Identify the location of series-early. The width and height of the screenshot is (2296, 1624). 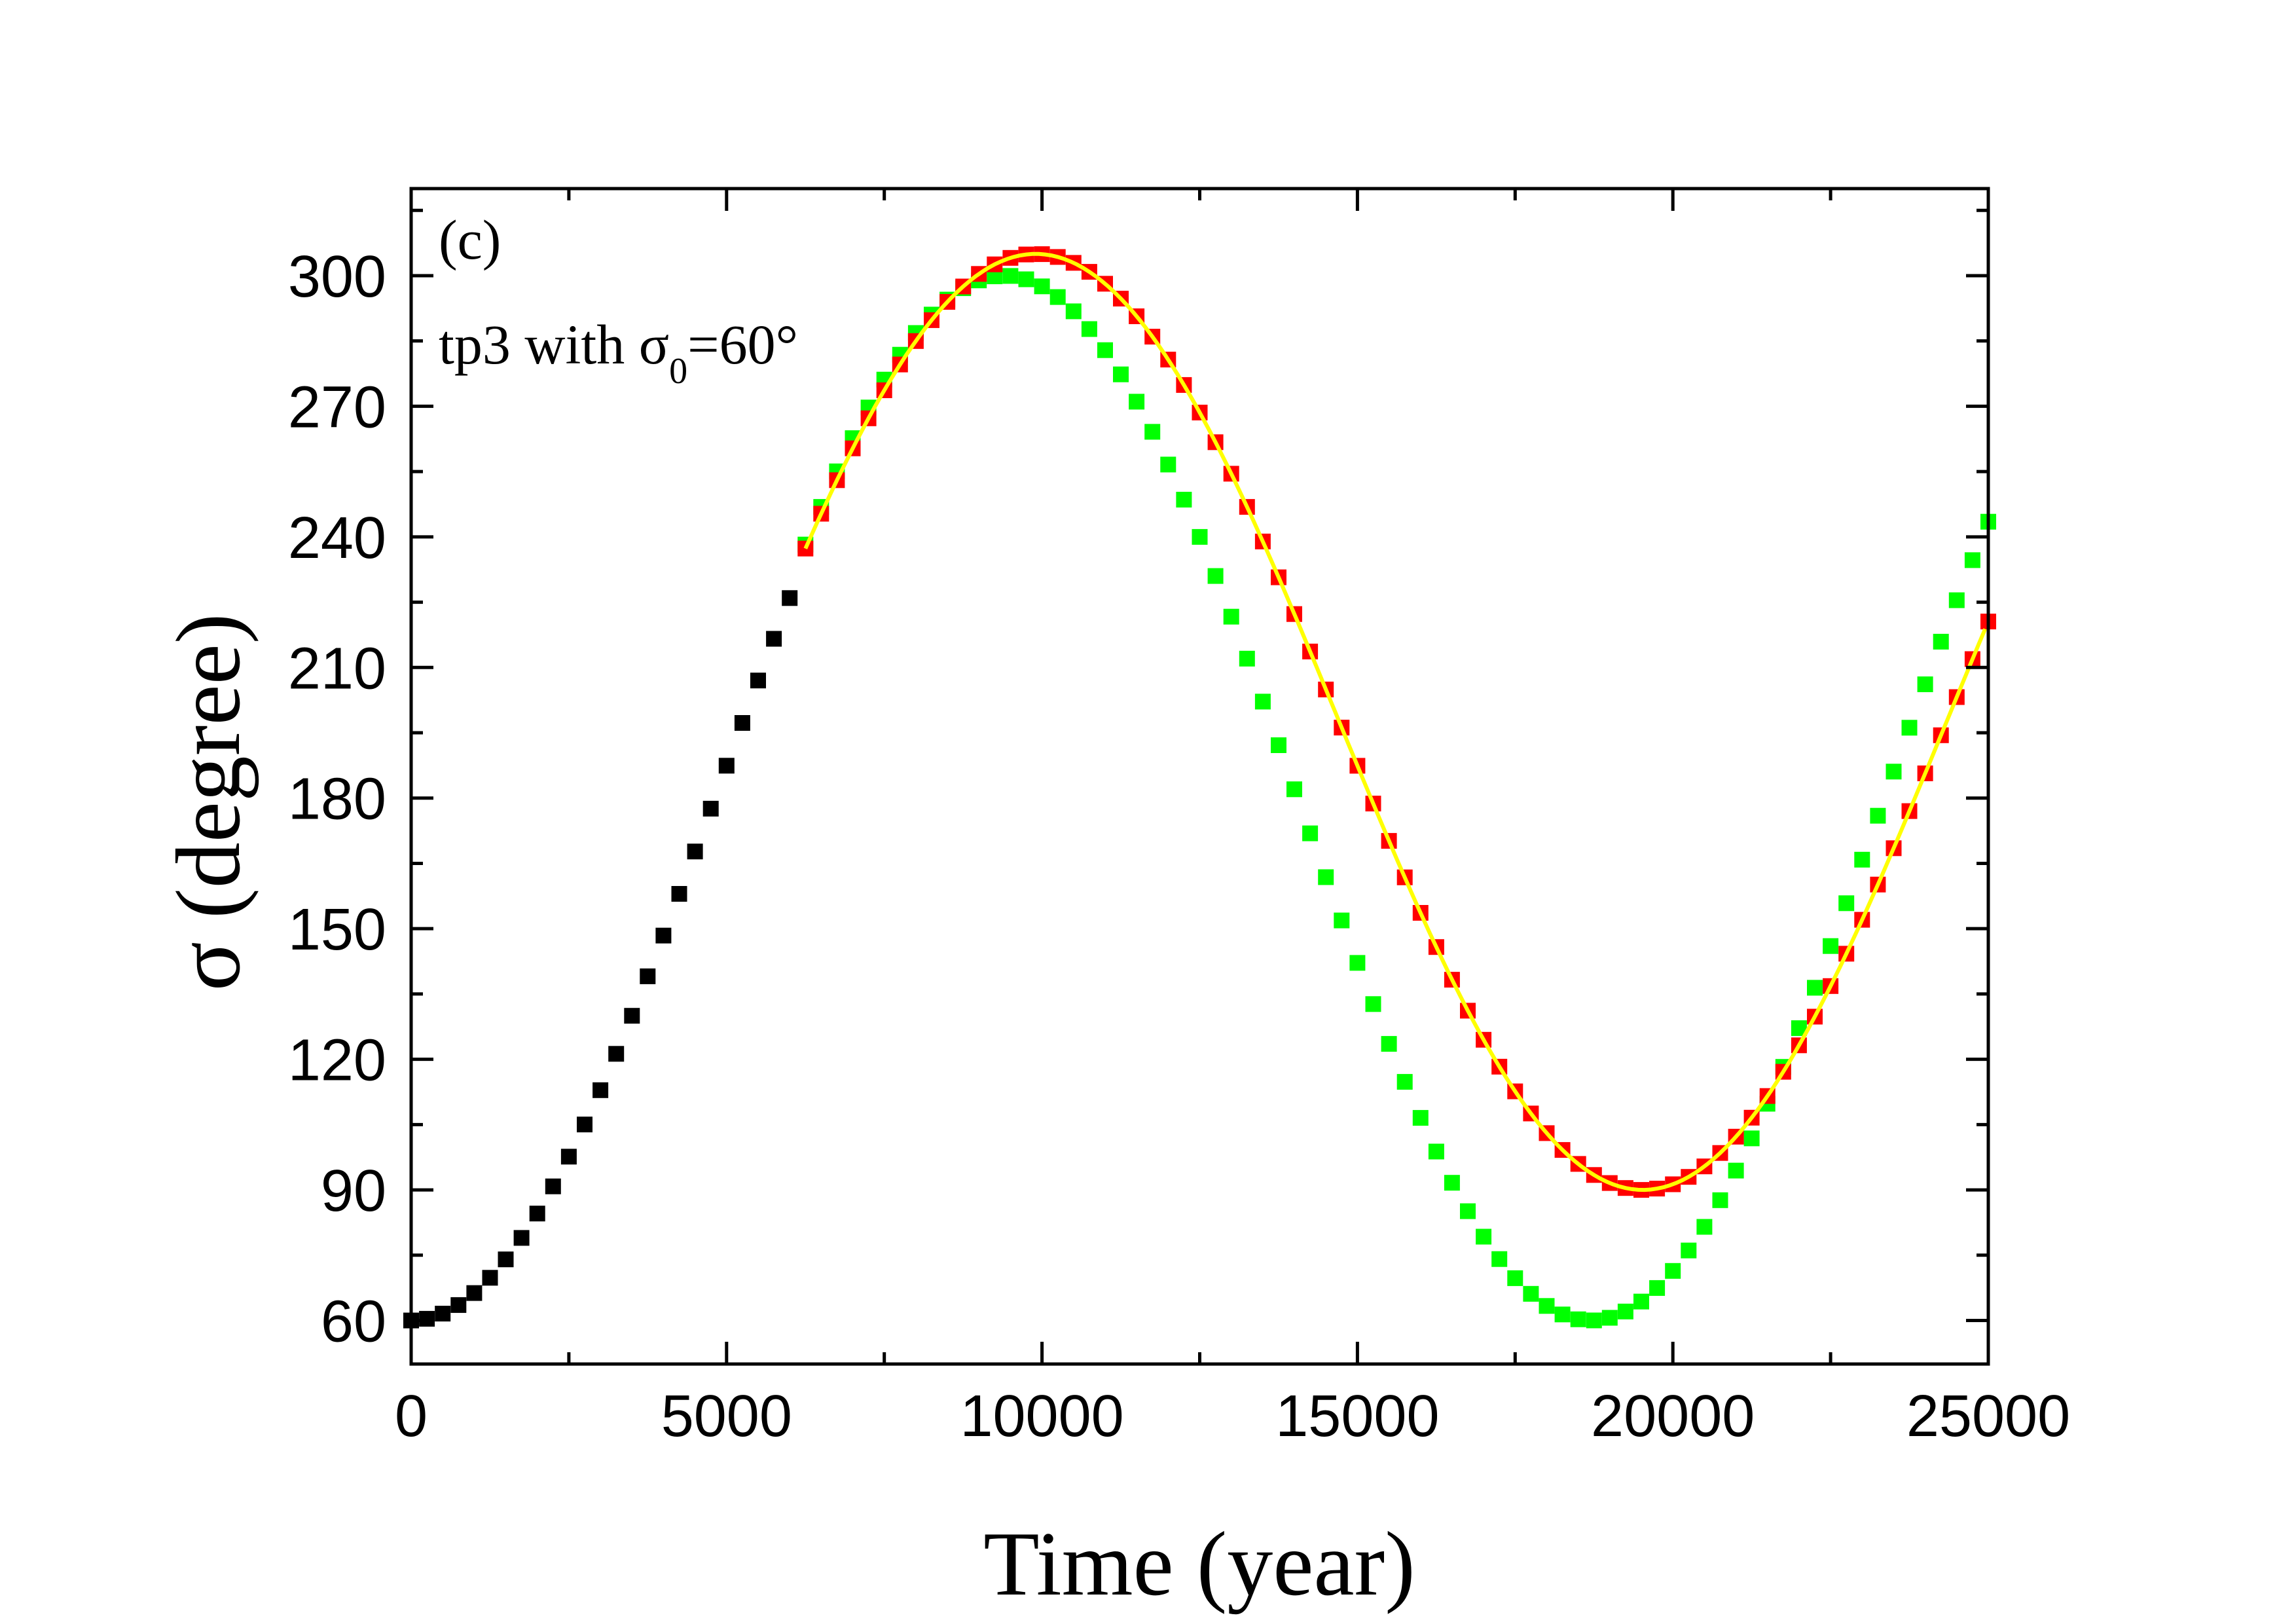
(600, 959).